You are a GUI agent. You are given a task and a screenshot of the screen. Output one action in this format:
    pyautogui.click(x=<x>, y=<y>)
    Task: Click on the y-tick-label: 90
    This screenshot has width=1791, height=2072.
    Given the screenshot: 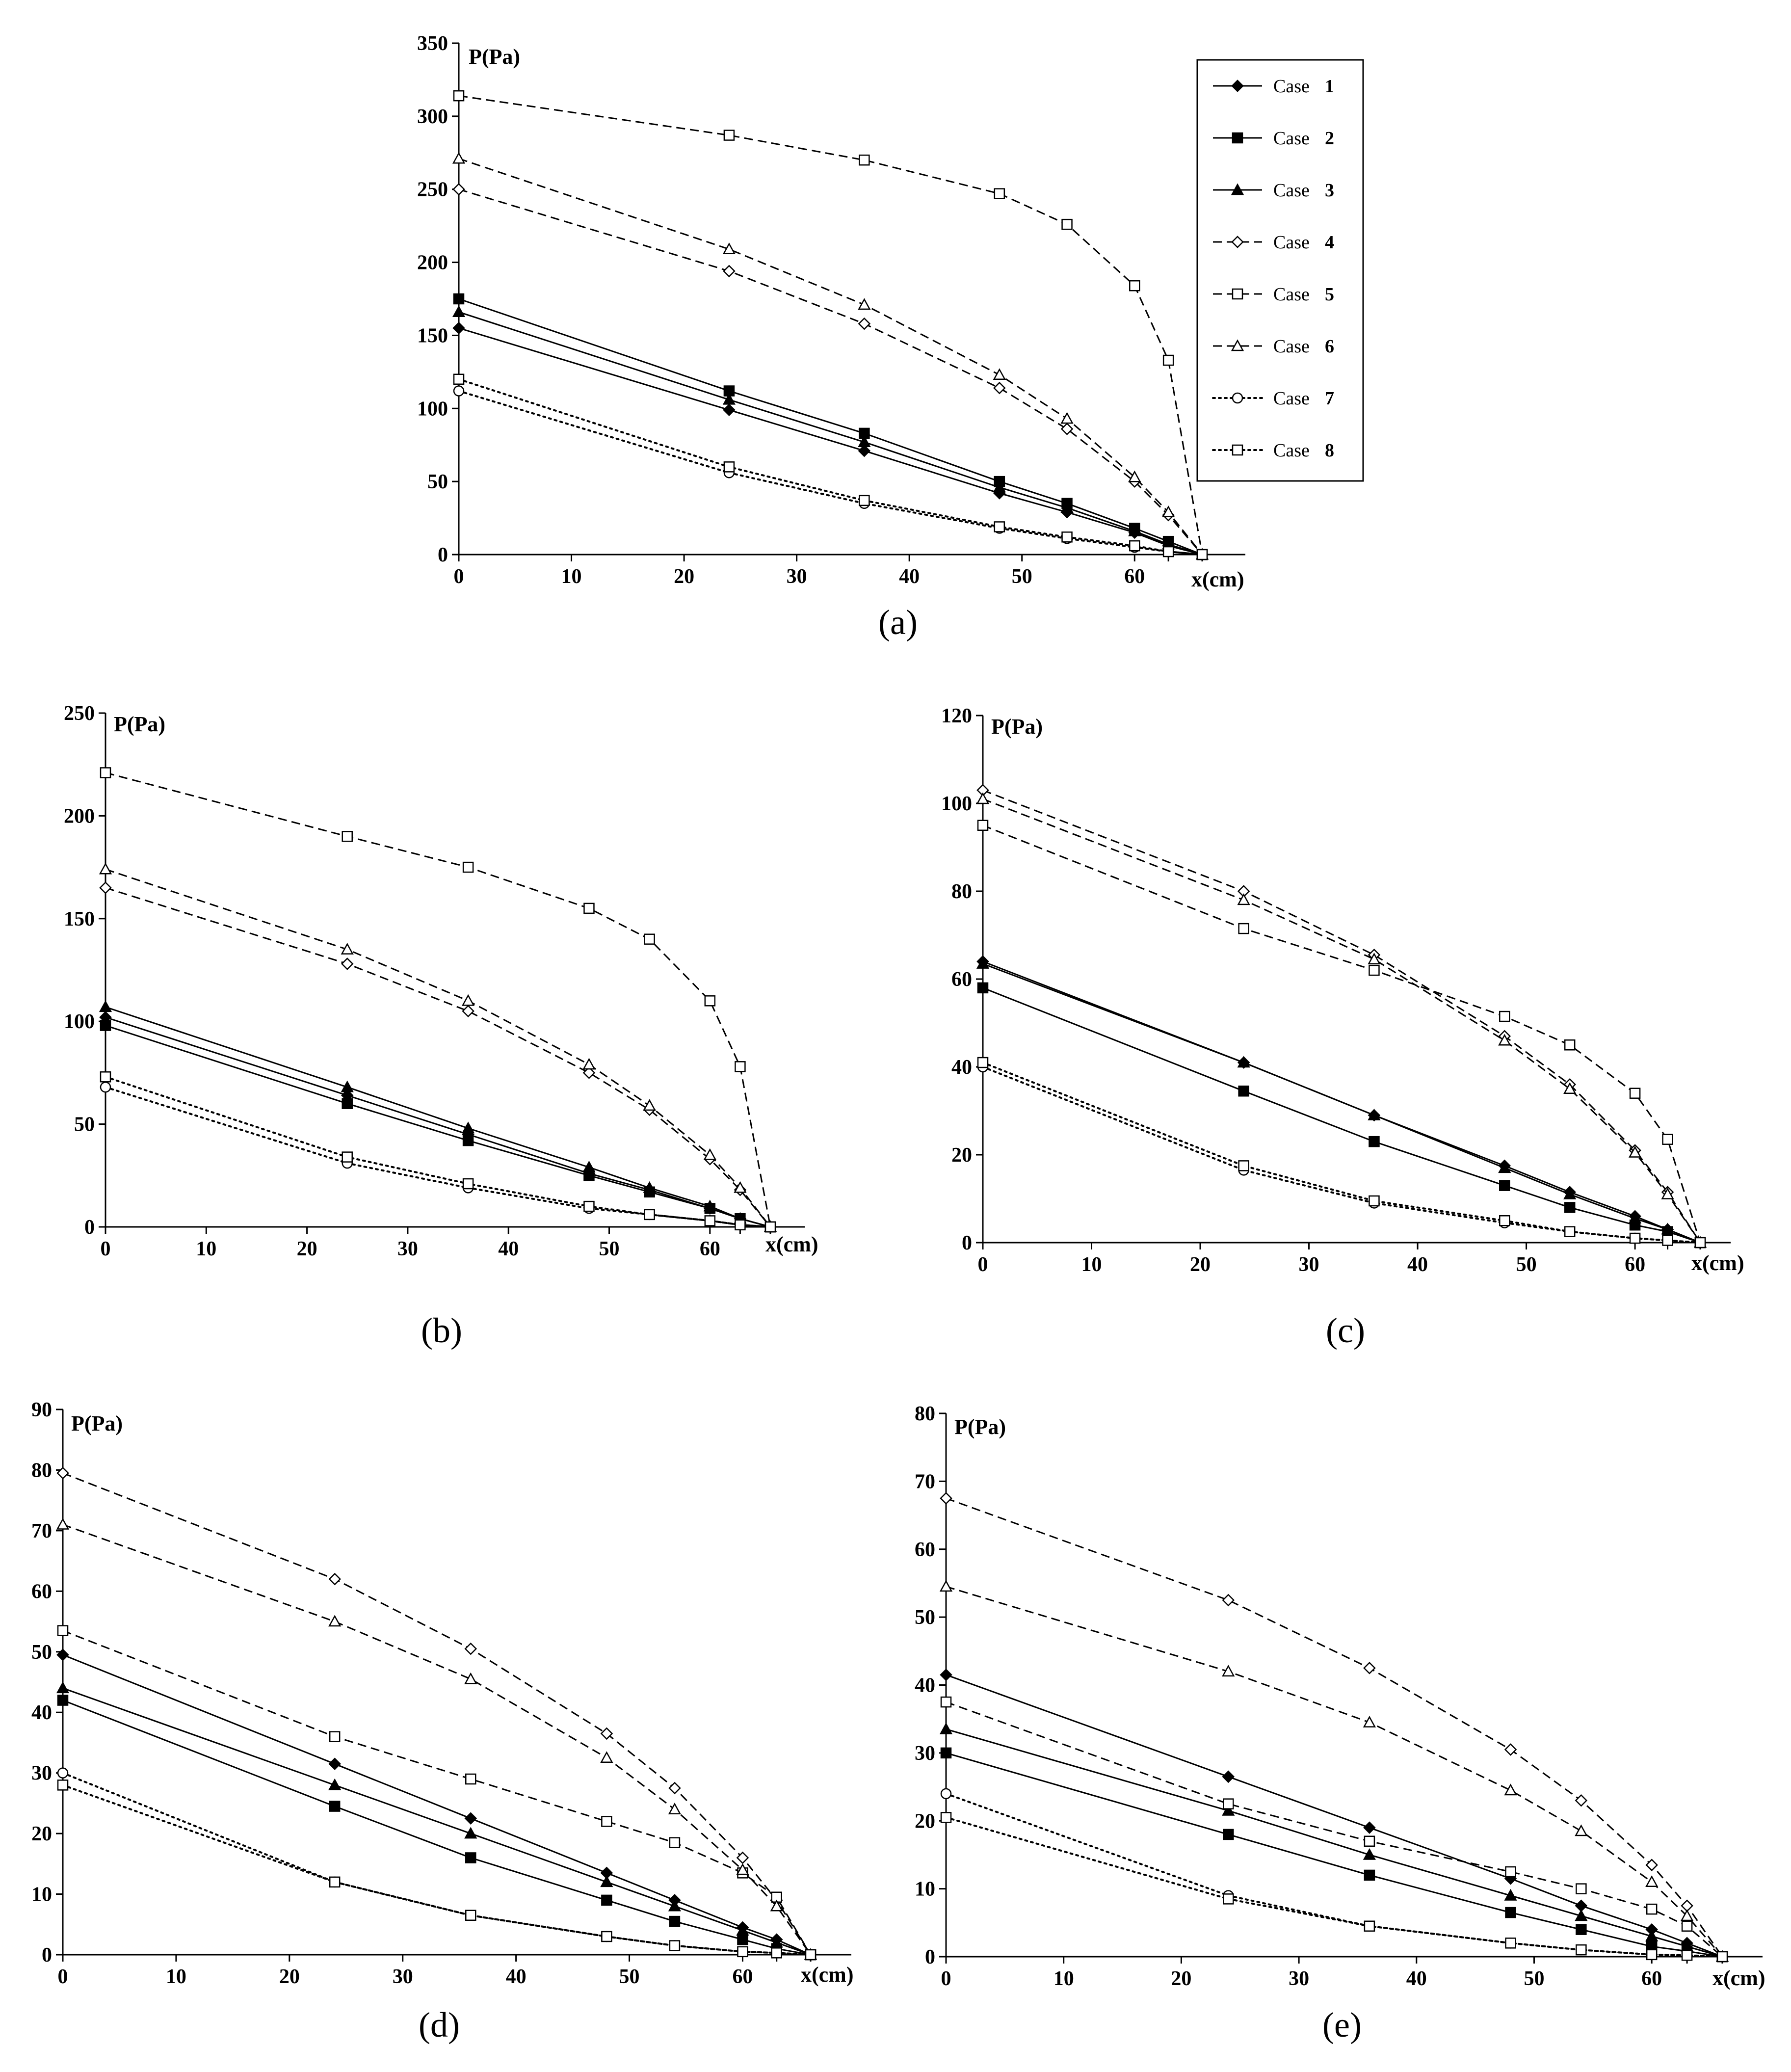 What is the action you would take?
    pyautogui.click(x=41, y=1410)
    